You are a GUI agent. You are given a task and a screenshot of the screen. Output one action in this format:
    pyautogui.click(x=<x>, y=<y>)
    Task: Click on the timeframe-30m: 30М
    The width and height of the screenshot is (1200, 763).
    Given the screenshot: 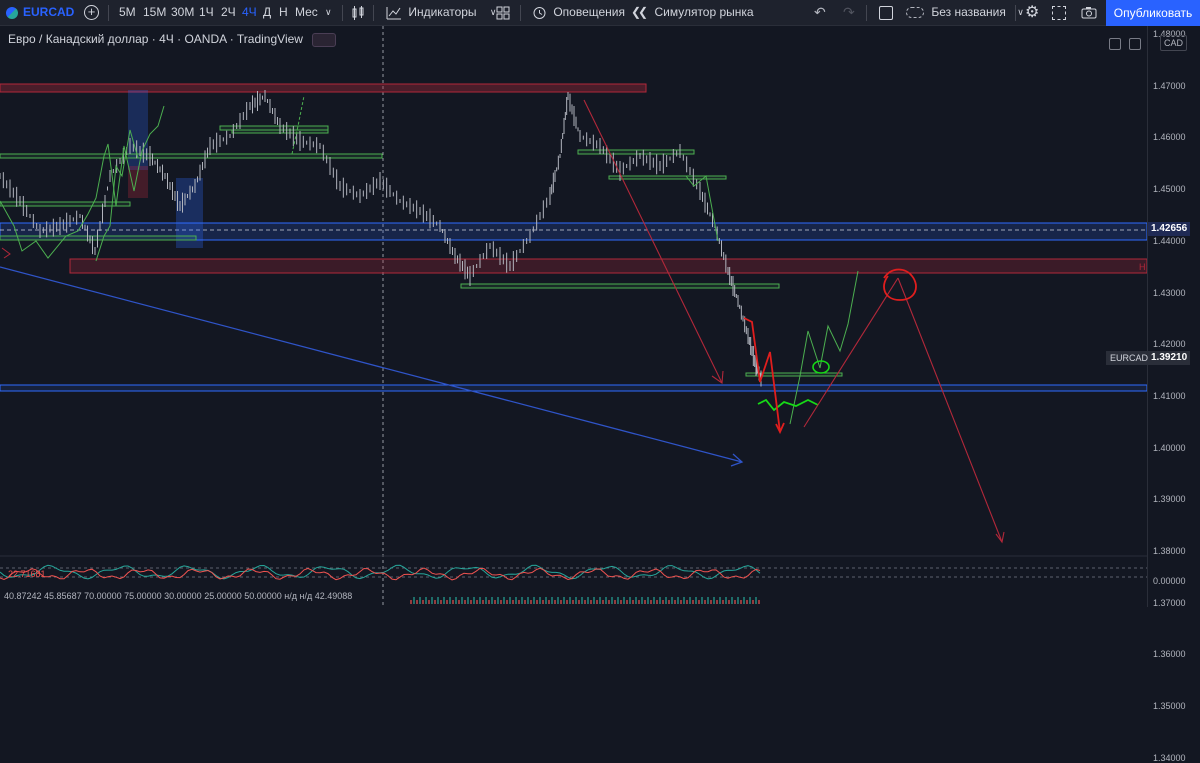 What is the action you would take?
    pyautogui.click(x=183, y=12)
    